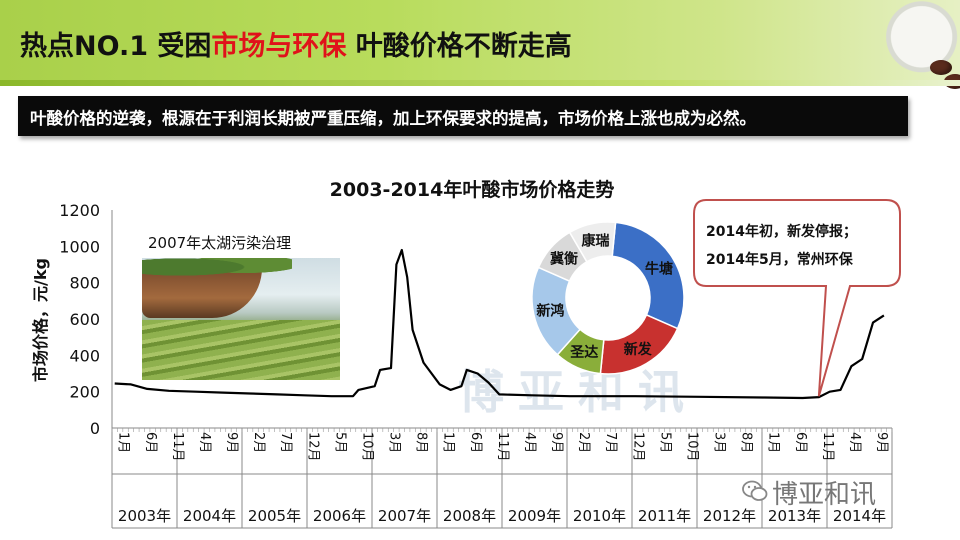  What do you see at coordinates (84, 355) in the screenshot?
I see `y-tick-label: 400` at bounding box center [84, 355].